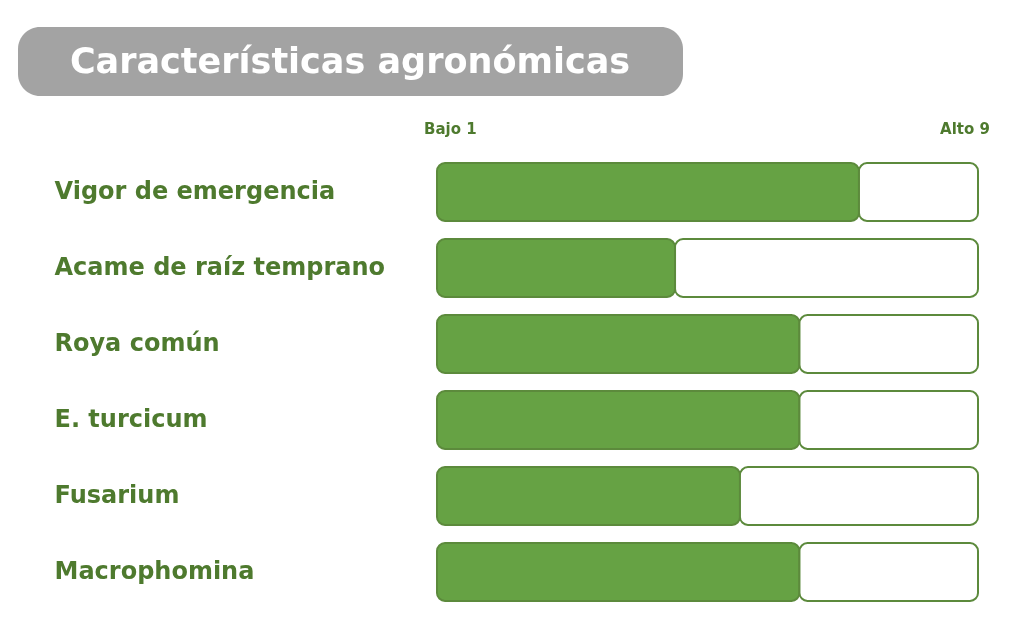 The height and width of the screenshot is (639, 1024). I want to click on y-tick-label: Vigor de emergencia, so click(195, 191).